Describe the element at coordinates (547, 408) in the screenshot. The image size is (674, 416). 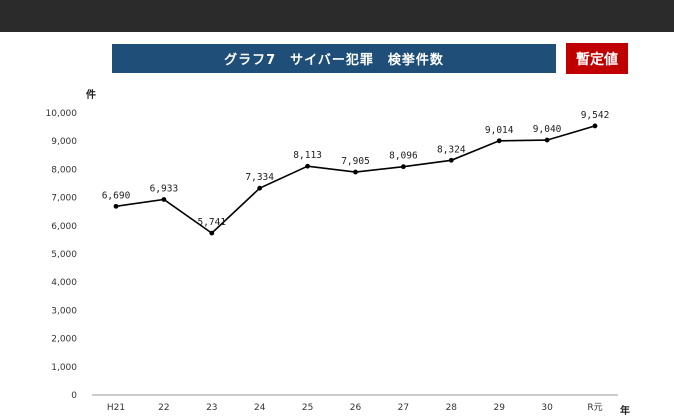
I see `x-tick-label: 30` at that location.